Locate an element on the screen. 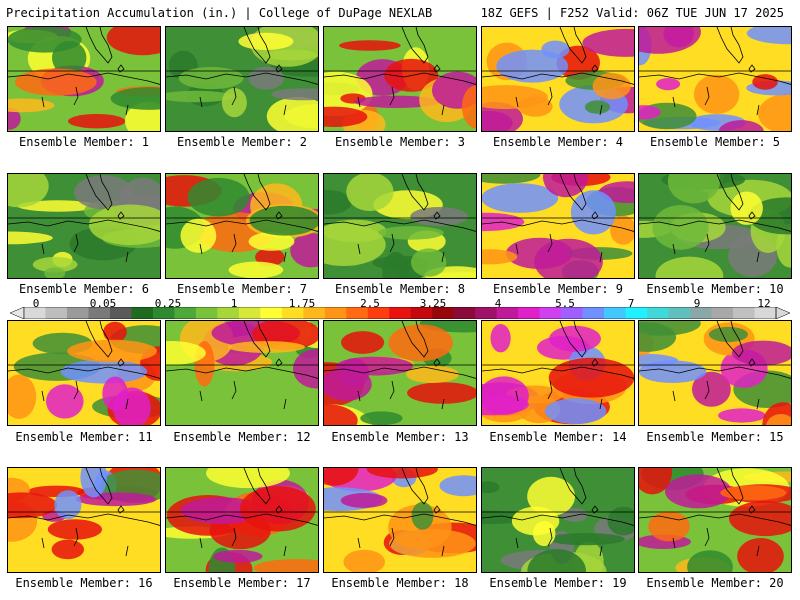 This screenshot has width=800, height=600. ensemble-member-18-map is located at coordinates (400, 520).